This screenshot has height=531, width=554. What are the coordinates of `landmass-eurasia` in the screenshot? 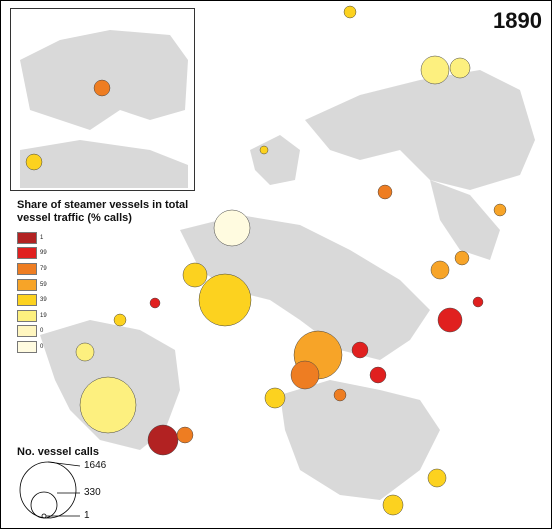 It's located at (305, 287).